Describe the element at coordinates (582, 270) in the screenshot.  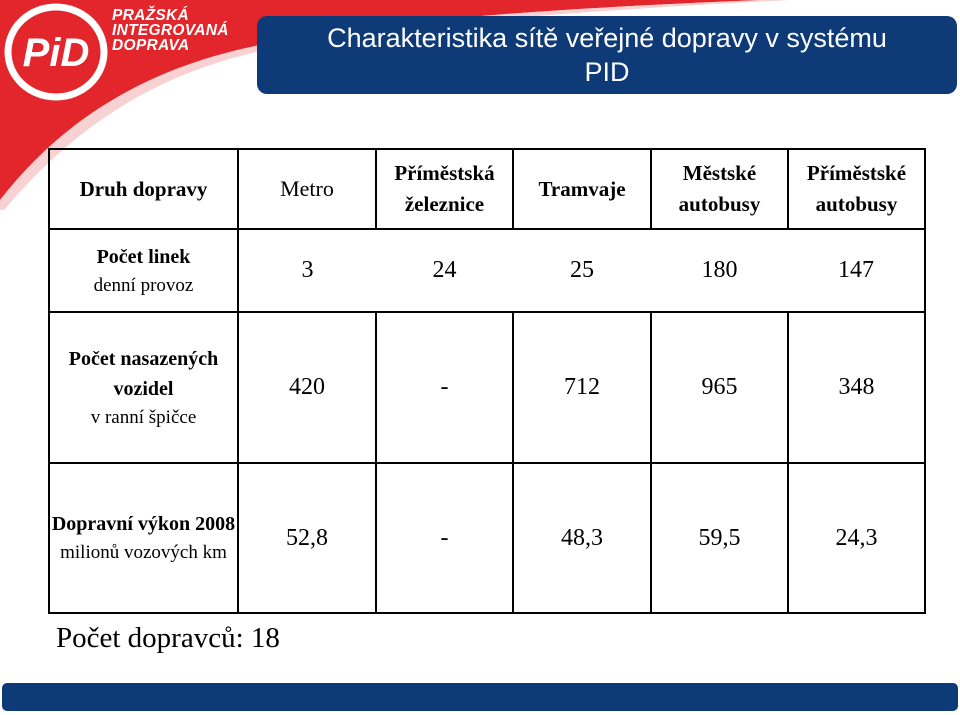
I see `table-cell: 25` at that location.